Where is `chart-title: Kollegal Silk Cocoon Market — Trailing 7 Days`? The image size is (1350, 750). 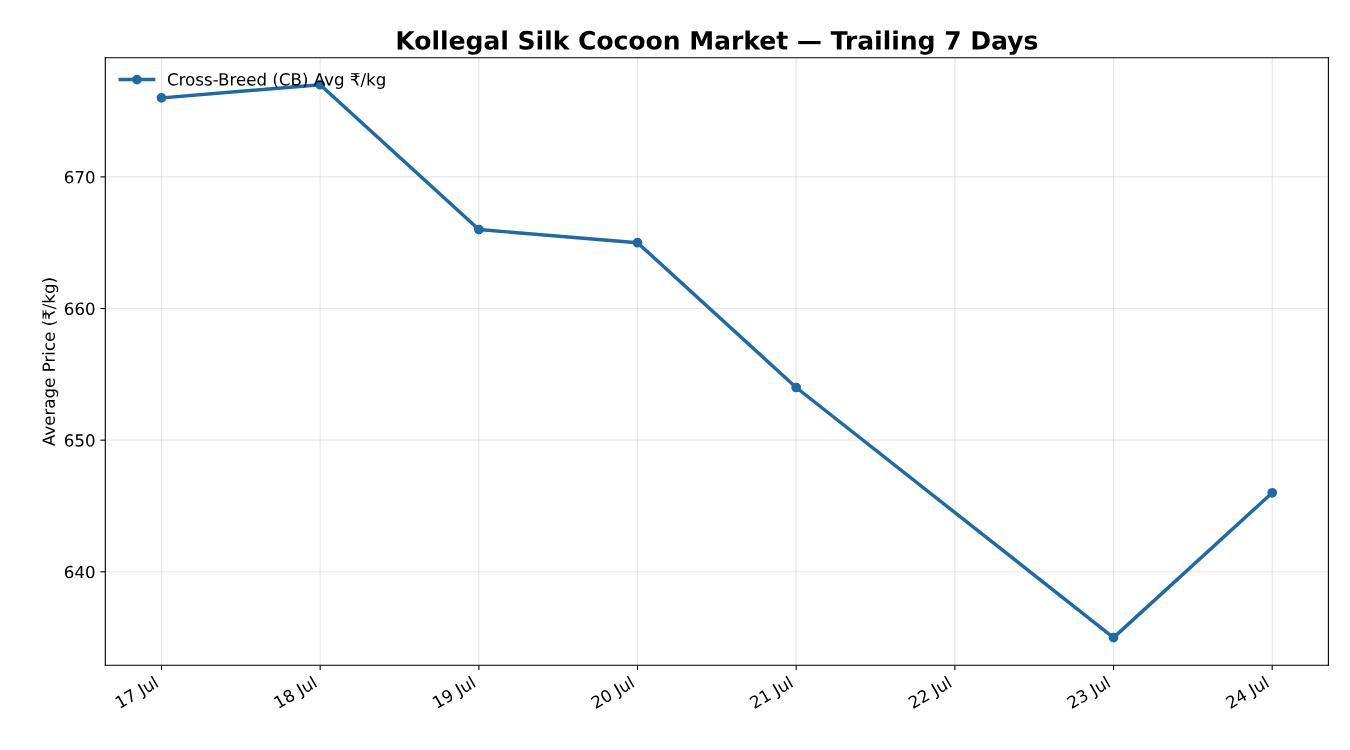
chart-title: Kollegal Silk Cocoon Market — Trailing 7 Days is located at coordinates (717, 42).